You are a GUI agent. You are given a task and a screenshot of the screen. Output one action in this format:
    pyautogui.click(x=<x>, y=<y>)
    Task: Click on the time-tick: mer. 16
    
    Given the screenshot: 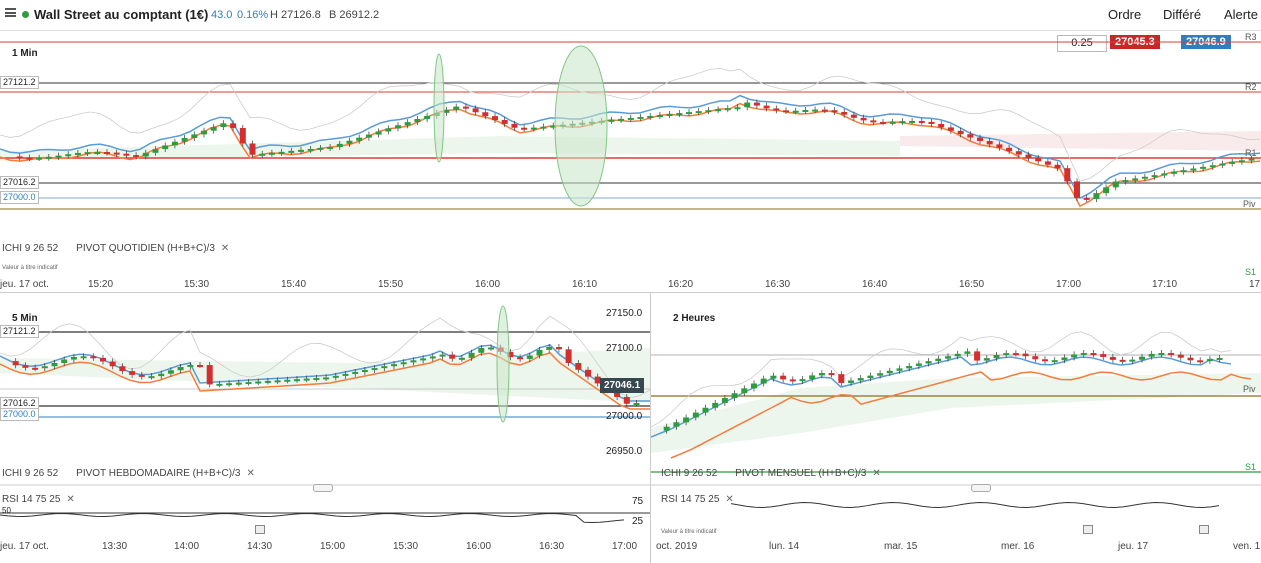 What is the action you would take?
    pyautogui.click(x=1018, y=546)
    